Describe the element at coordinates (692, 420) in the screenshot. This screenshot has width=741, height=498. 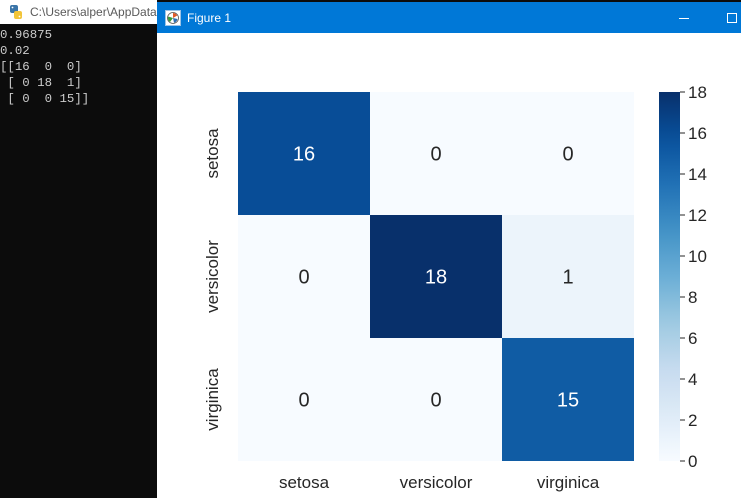
I see `colorbar-tick-label: 2` at that location.